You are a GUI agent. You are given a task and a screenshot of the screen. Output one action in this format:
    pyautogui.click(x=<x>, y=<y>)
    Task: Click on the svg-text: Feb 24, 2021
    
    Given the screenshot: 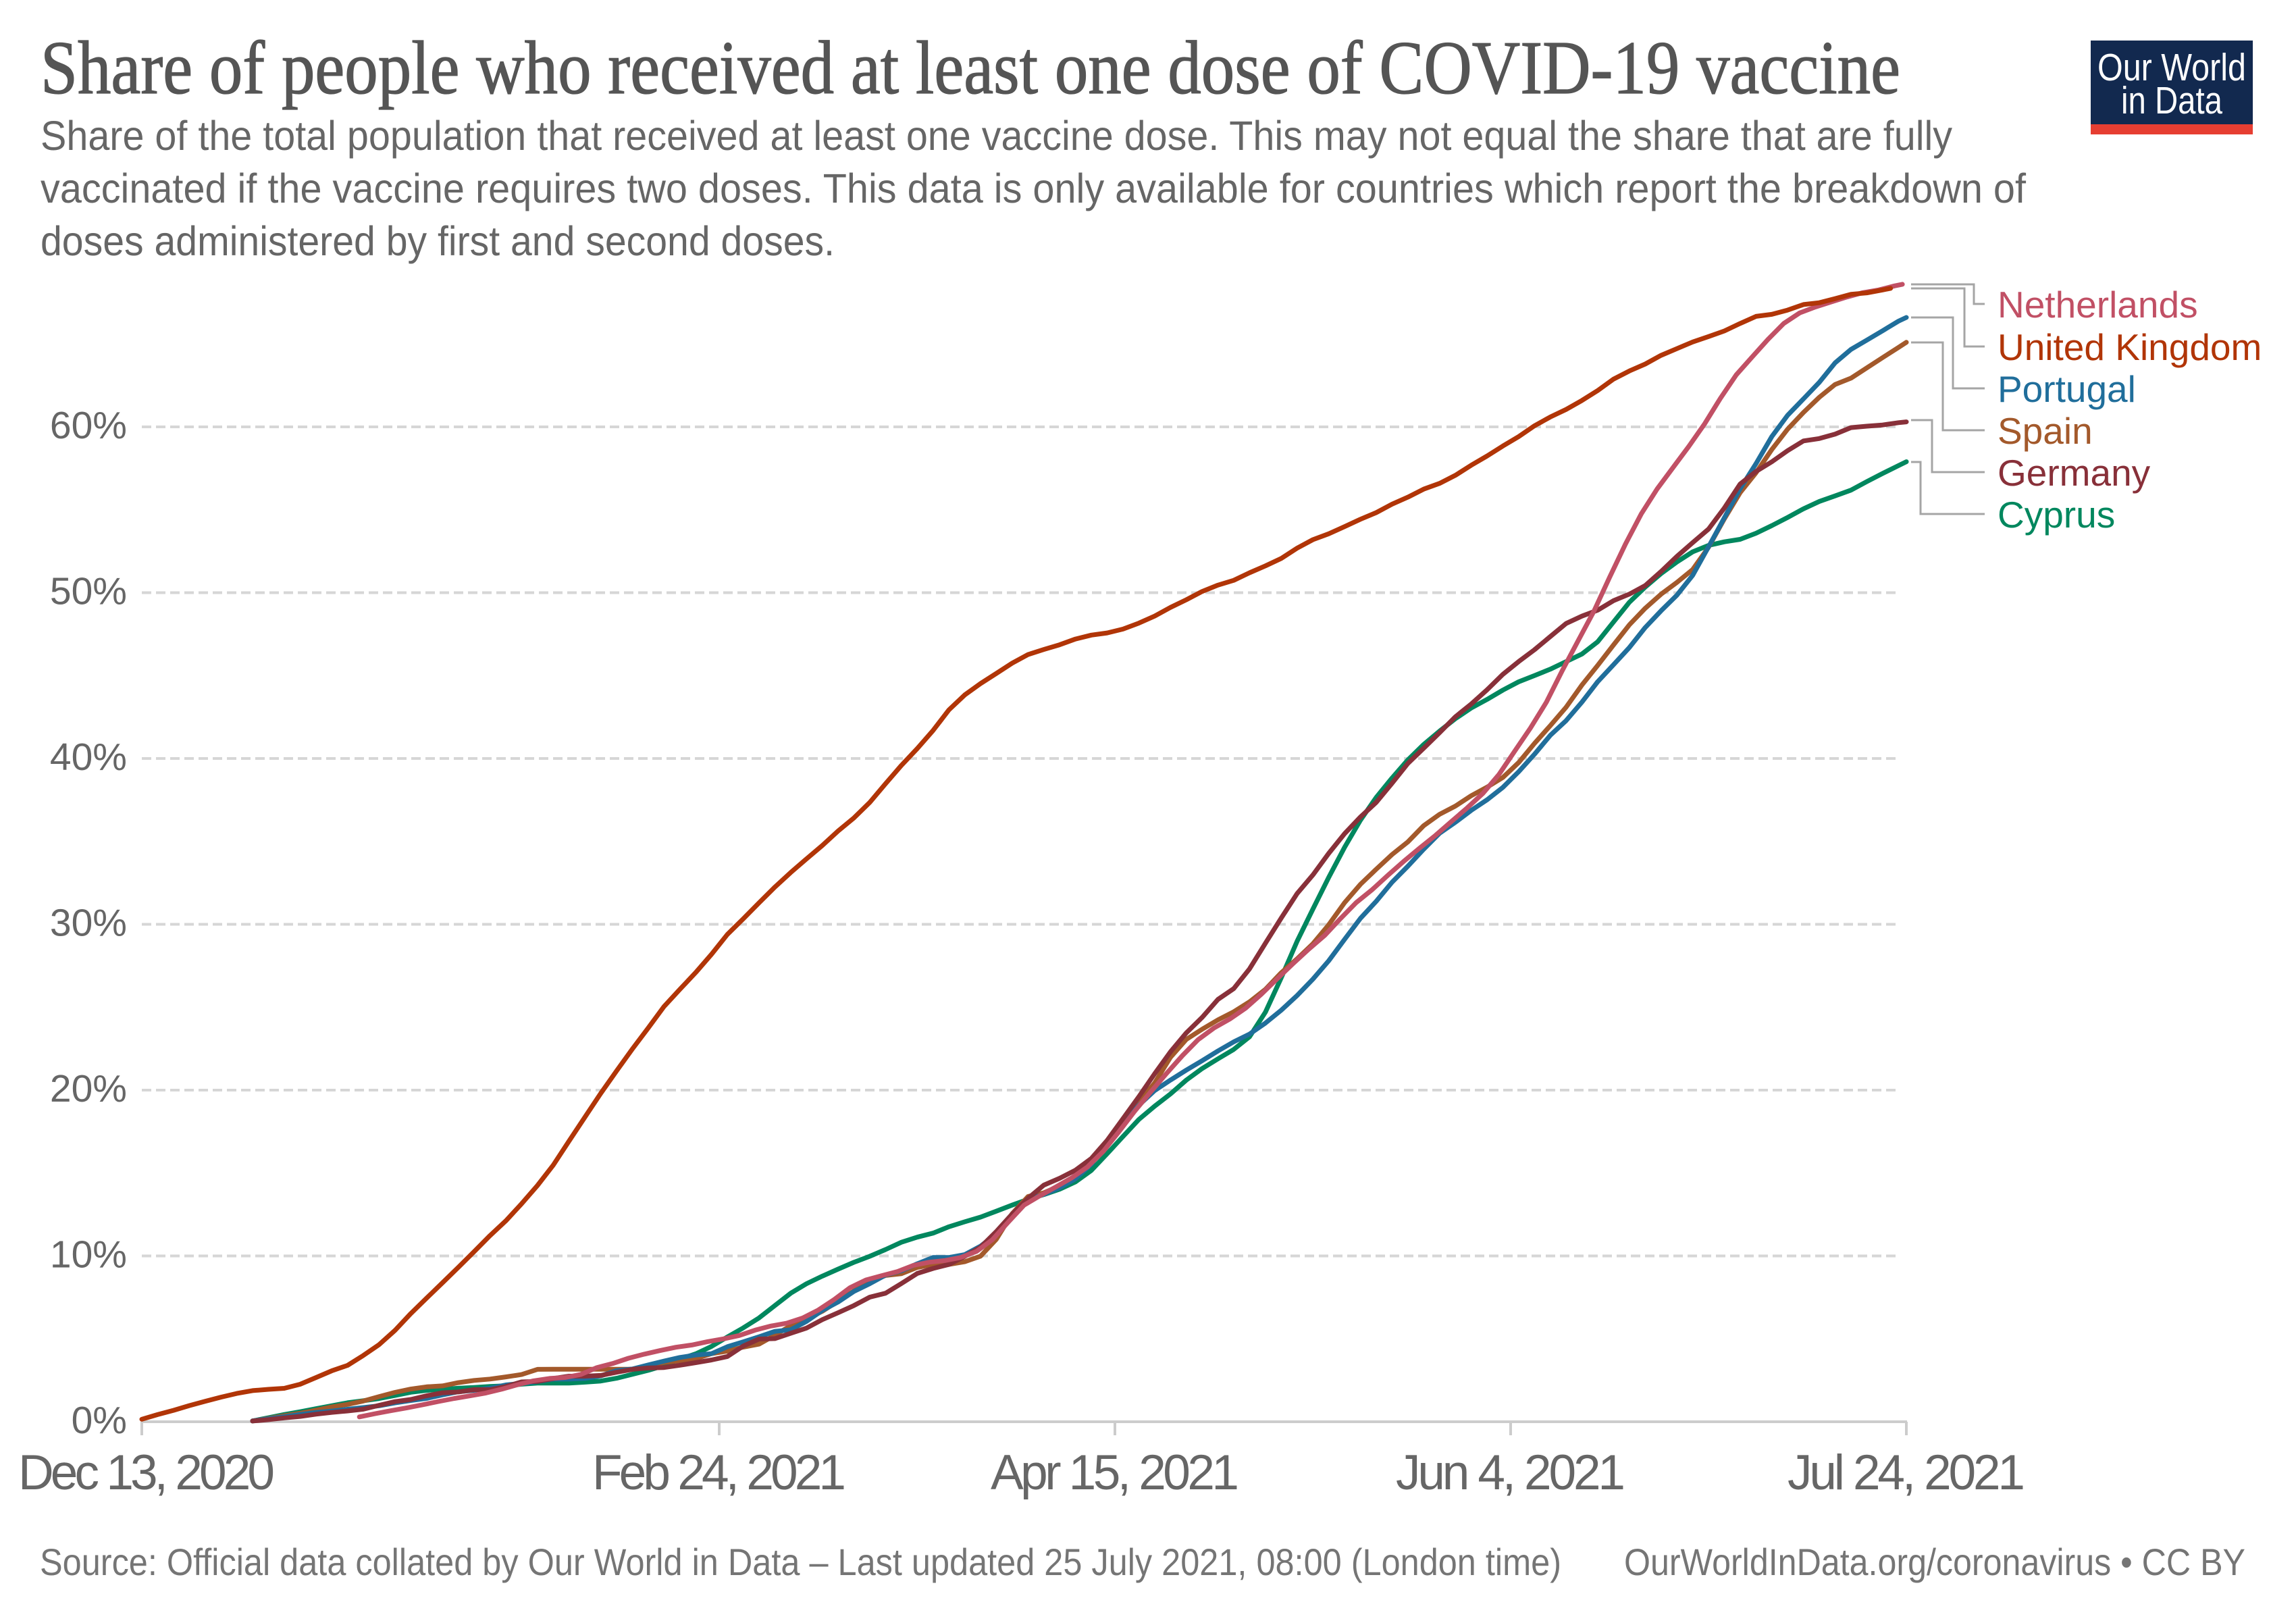 What is the action you would take?
    pyautogui.click(x=719, y=1472)
    